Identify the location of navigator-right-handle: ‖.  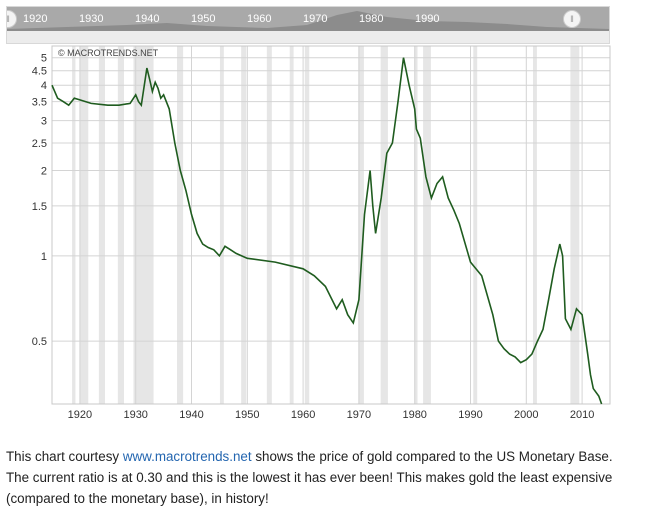
(572, 19).